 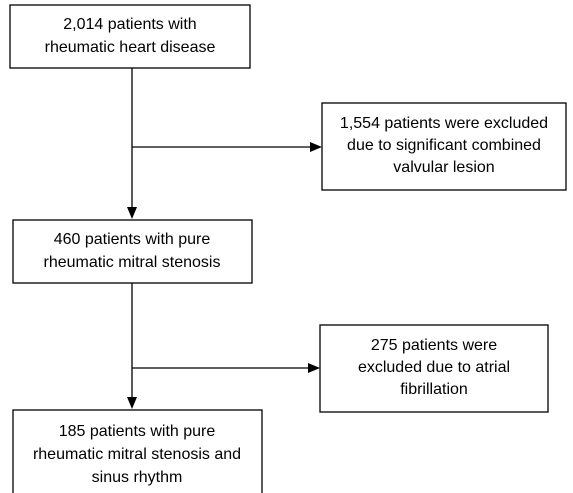 I want to click on box-text: 1,554 patients were excluded, so click(x=444, y=123).